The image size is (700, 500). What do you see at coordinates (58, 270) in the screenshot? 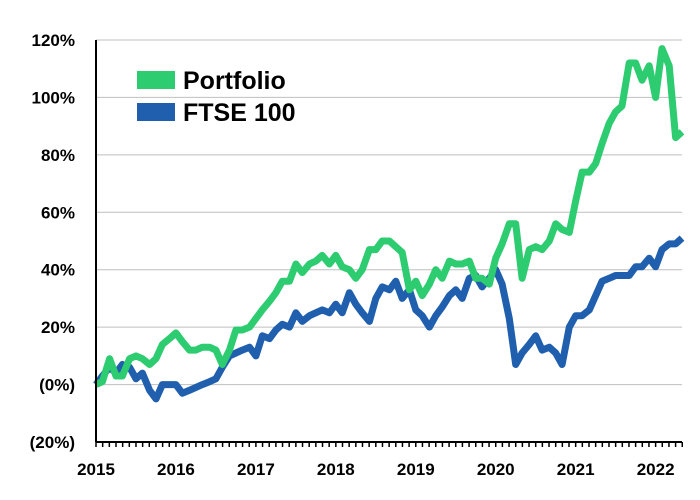
I see `y-tick-label: 40%` at bounding box center [58, 270].